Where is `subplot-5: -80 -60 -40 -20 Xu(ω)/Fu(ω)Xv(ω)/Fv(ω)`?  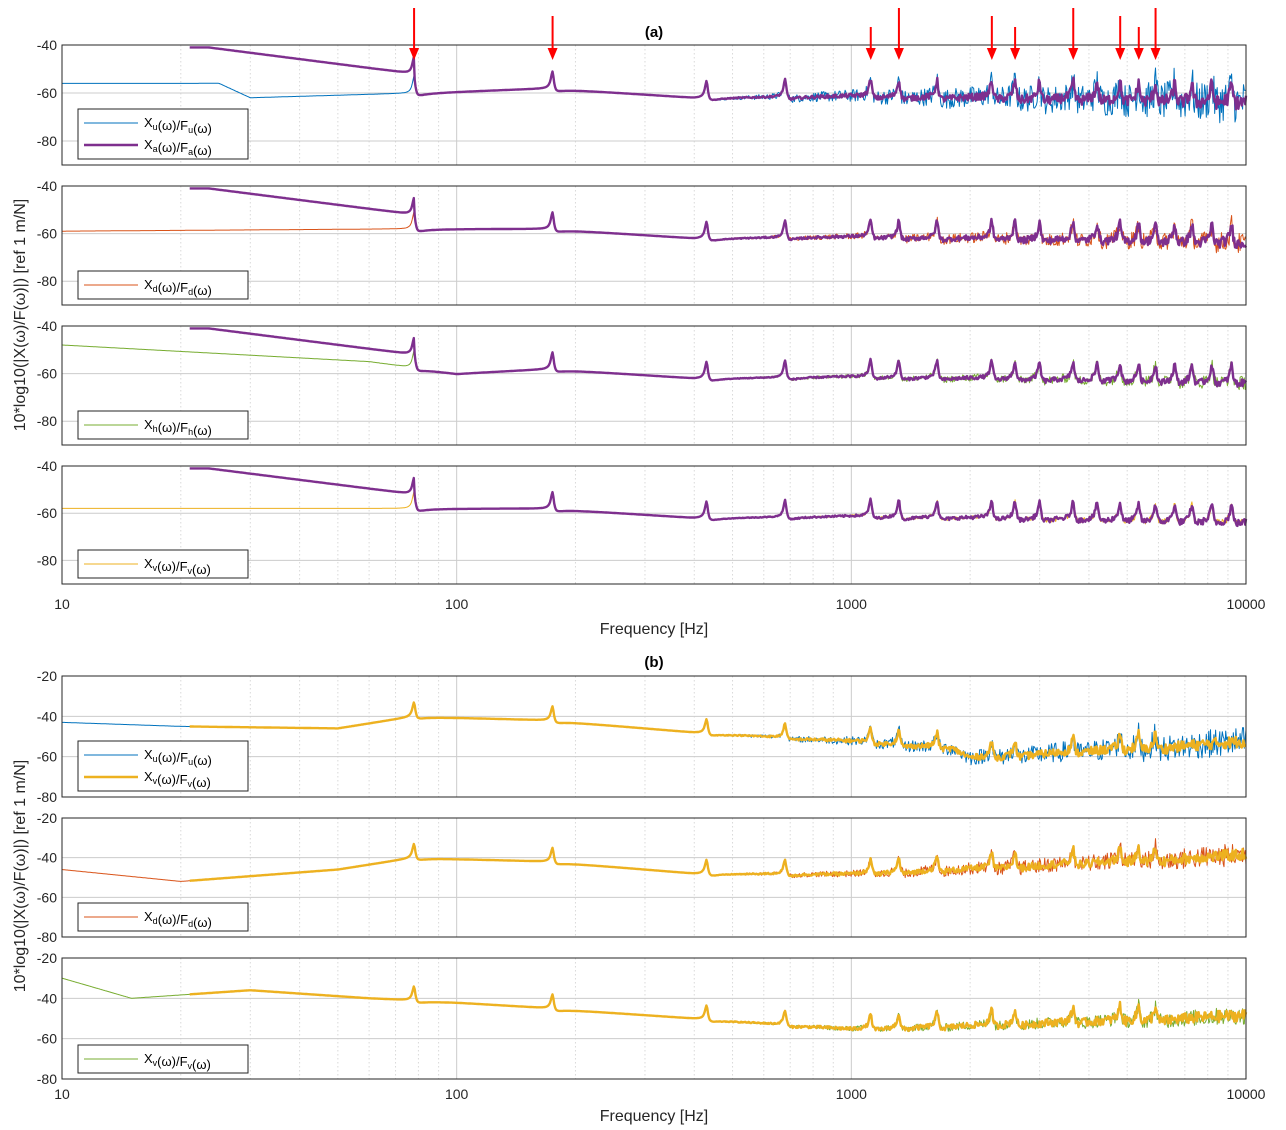
subplot-5: -80 -60 -40 -20 Xu(ω)/Fu(ω)Xv(ω)/Fv(ω) is located at coordinates (642, 736).